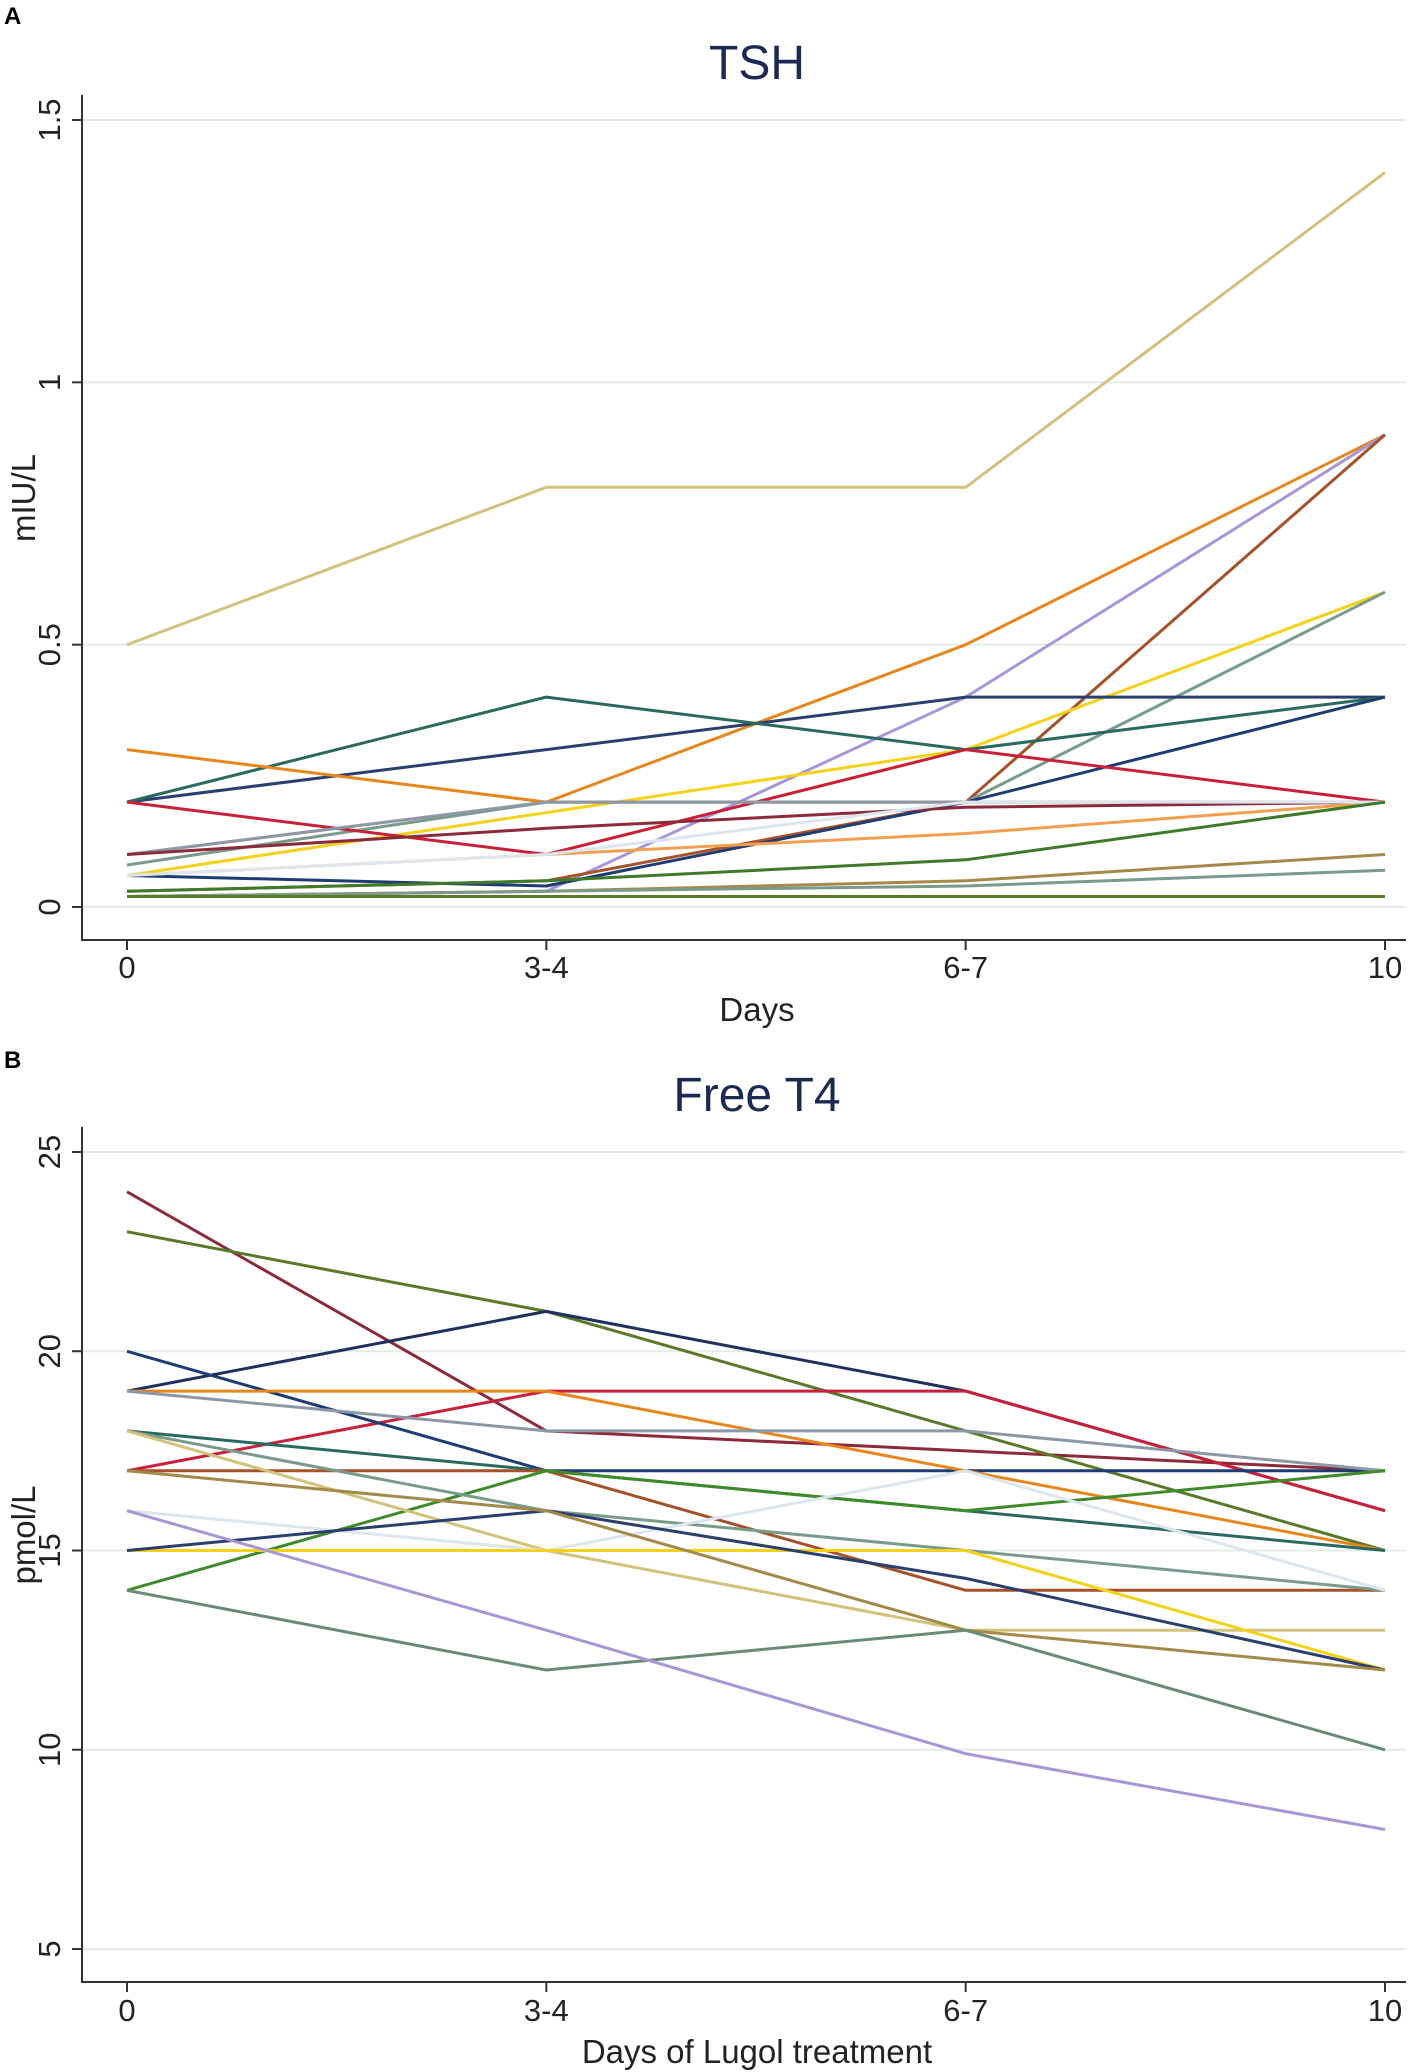  What do you see at coordinates (49, 1351) in the screenshot?
I see `y-tick-label: 20` at bounding box center [49, 1351].